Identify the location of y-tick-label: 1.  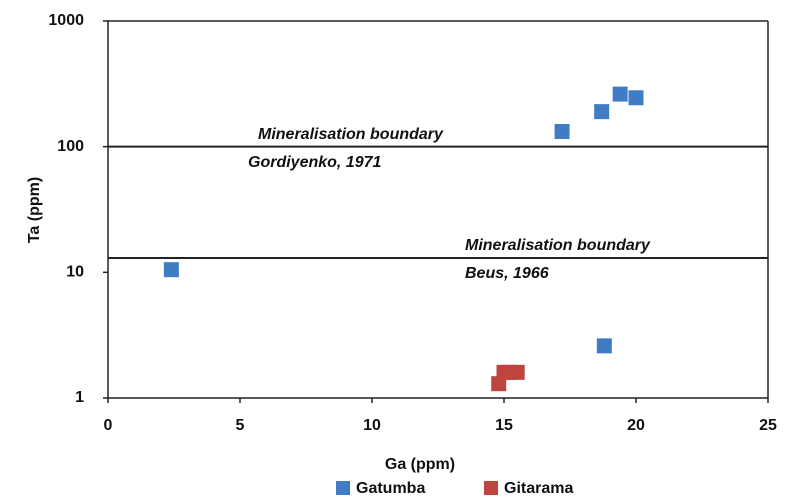
(79, 397).